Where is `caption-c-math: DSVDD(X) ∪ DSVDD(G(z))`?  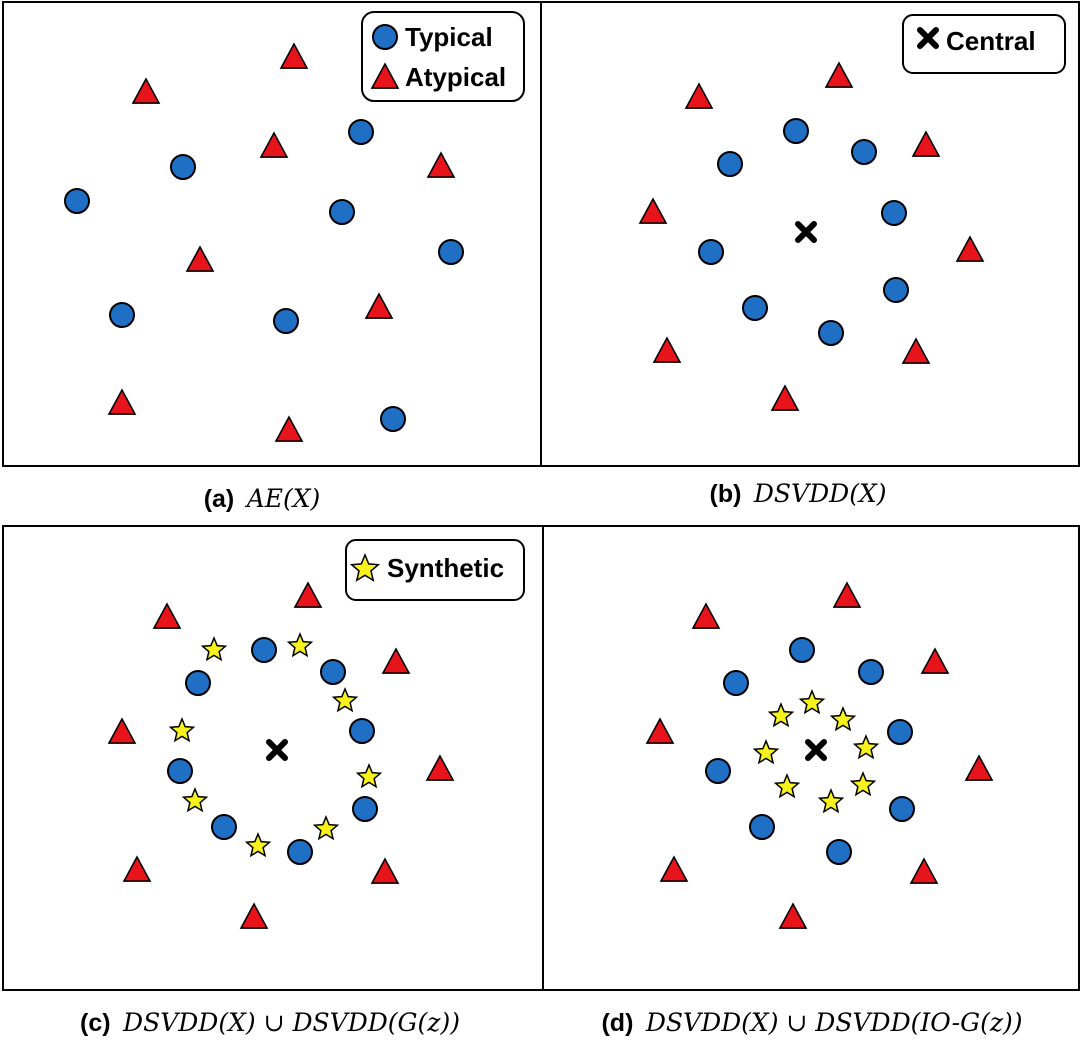
caption-c-math: DSVDD(X) ∪ DSVDD(G(z)) is located at coordinates (291, 1022).